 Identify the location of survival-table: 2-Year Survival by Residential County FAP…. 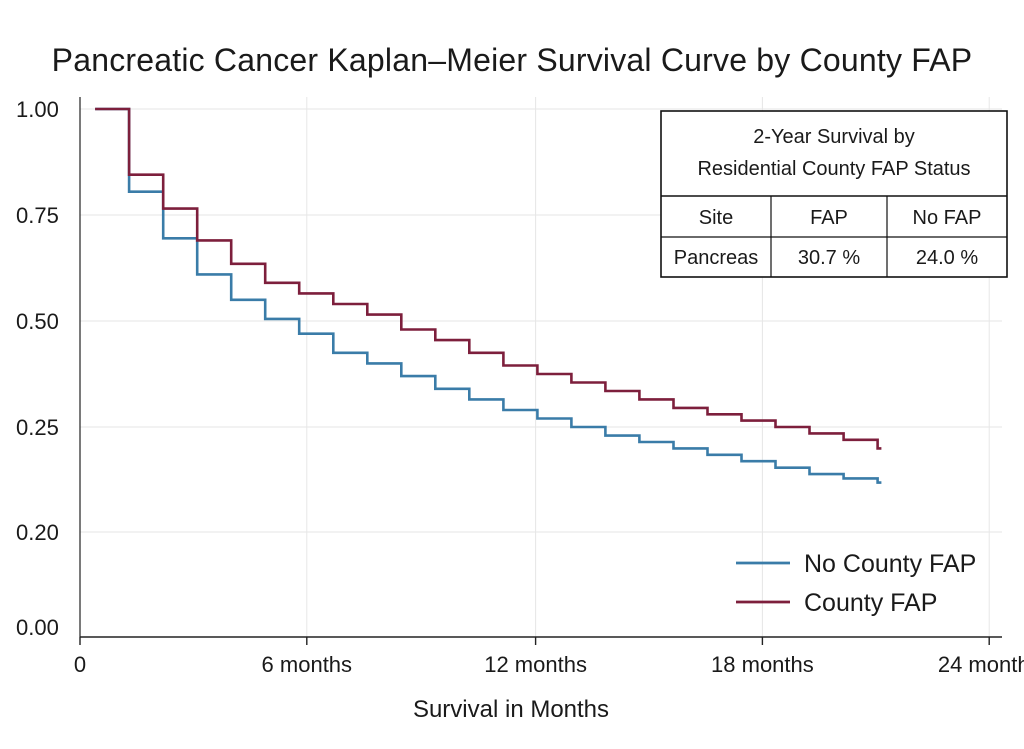
(834, 194).